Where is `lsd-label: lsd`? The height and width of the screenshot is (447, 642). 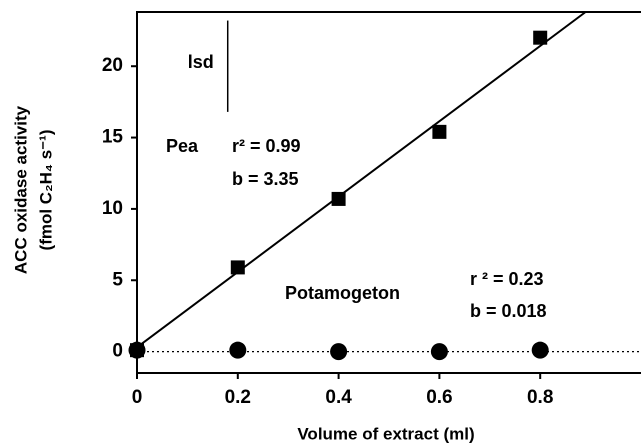 lsd-label: lsd is located at coordinates (201, 62).